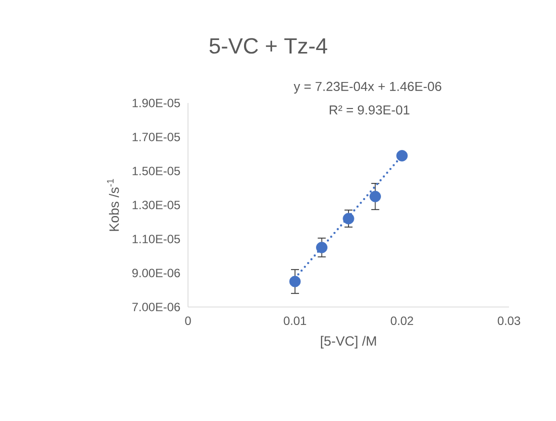 This screenshot has height=421, width=556. I want to click on y-tick-label: 7.00E-06, so click(156, 307).